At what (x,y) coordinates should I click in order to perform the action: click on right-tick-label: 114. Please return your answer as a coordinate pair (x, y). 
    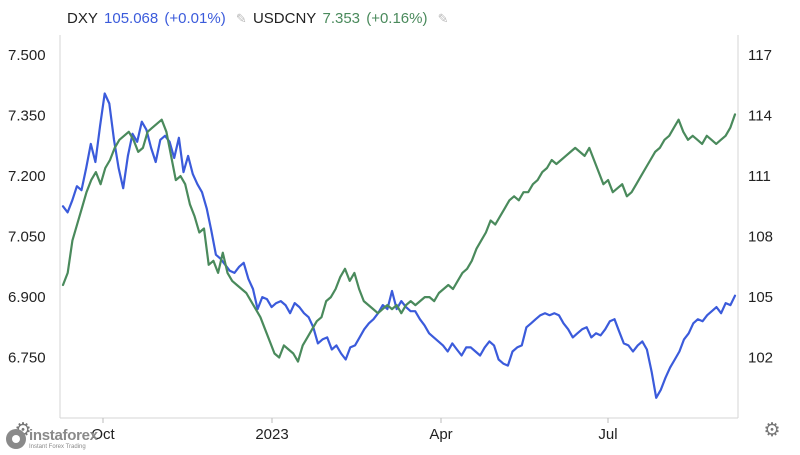
    Looking at the image, I should click on (760, 116).